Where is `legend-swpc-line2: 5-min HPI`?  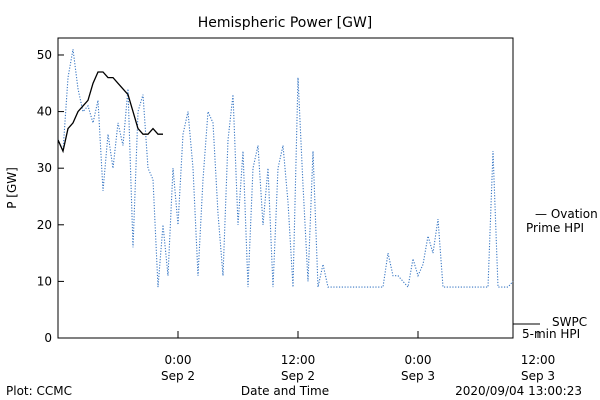 legend-swpc-line2: 5-min HPI is located at coordinates (551, 334).